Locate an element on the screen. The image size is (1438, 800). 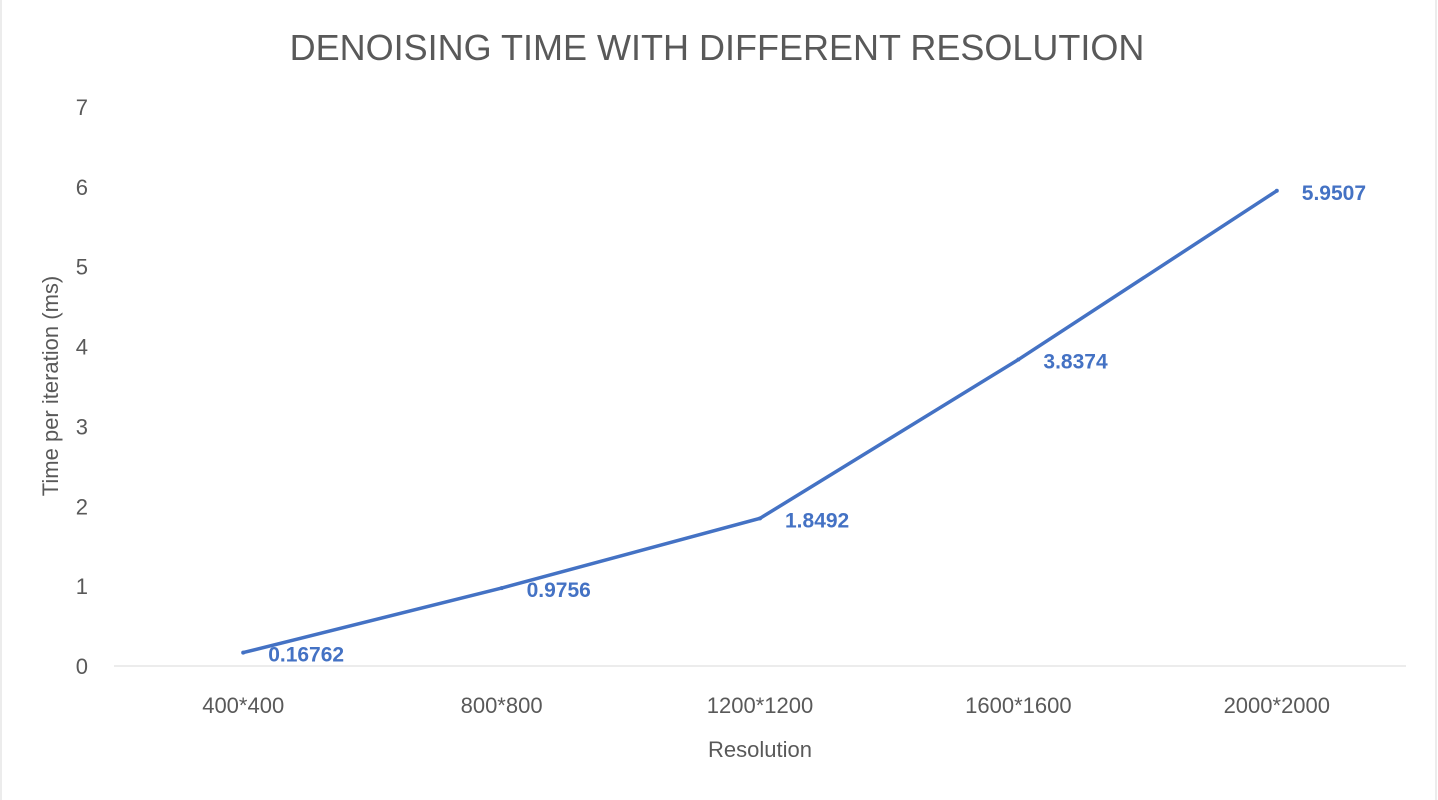
x-tick-label: 1200*1200 is located at coordinates (760, 705).